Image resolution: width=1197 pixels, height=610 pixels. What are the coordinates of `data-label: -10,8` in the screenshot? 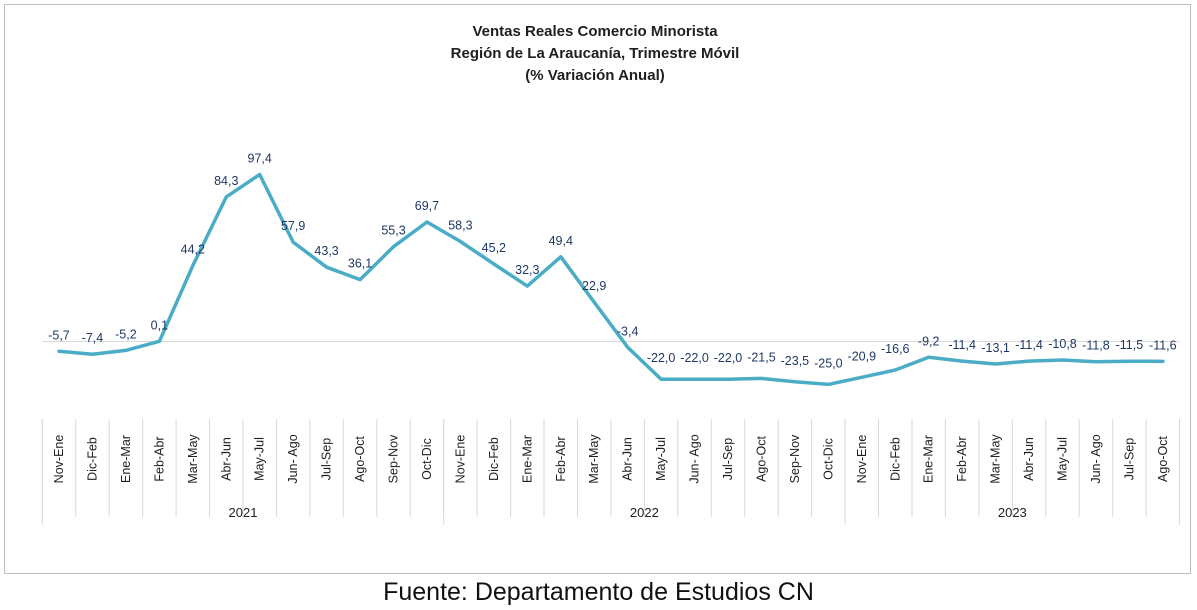 It's located at (1062, 344).